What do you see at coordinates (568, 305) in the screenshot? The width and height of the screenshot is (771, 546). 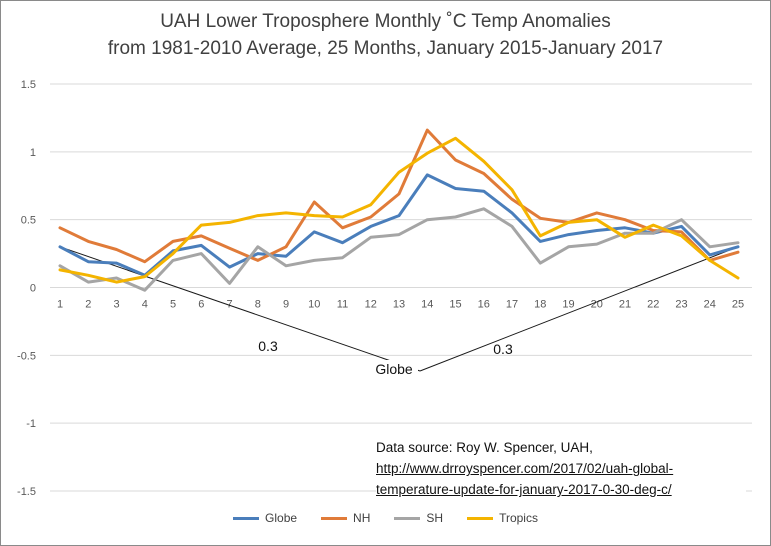 I see `x-tick-label: 19` at bounding box center [568, 305].